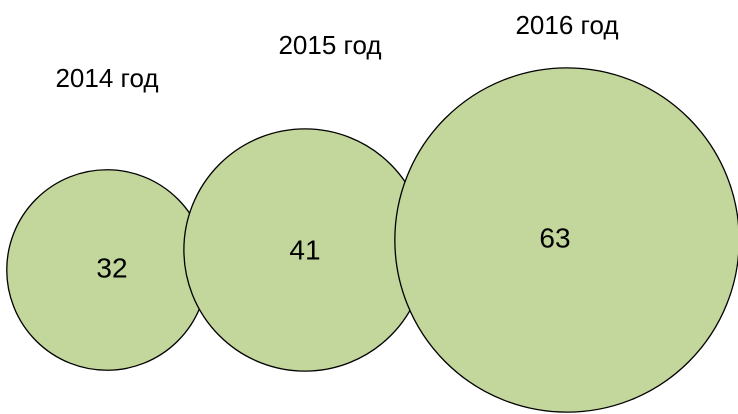 This screenshot has height=414, width=738. What do you see at coordinates (554, 237) in the screenshot?
I see `value-label: 63` at bounding box center [554, 237].